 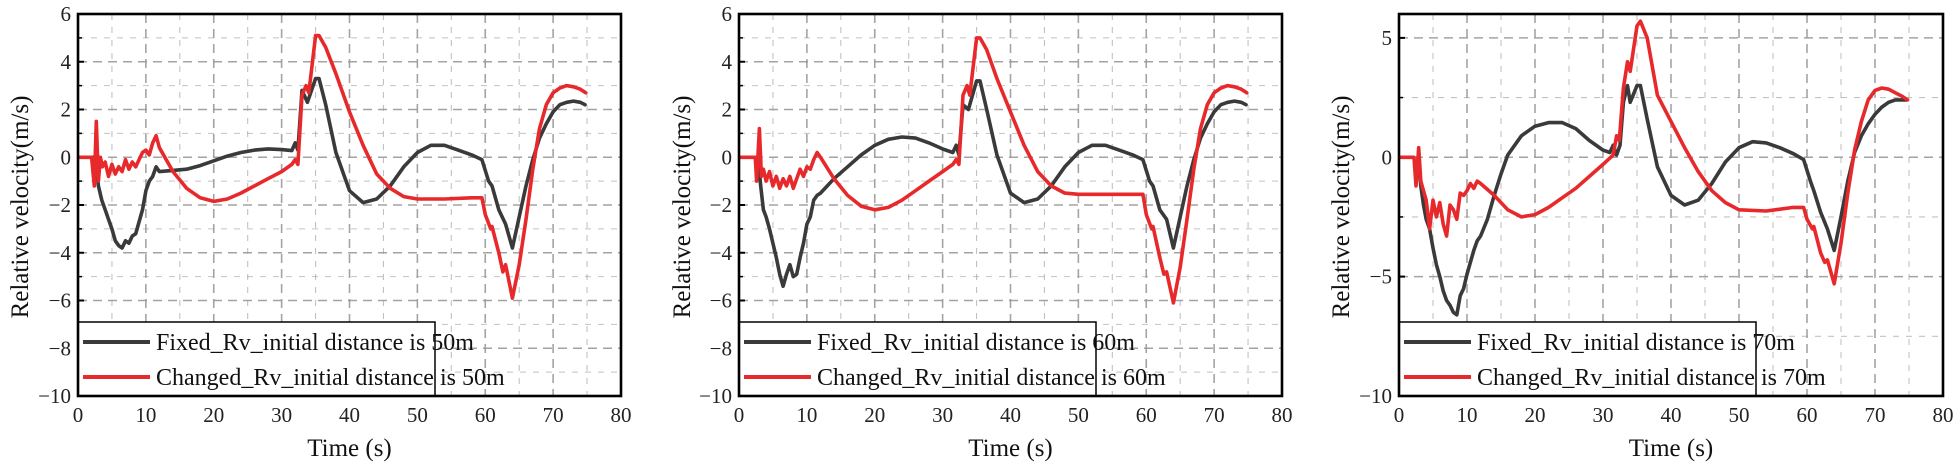 What do you see at coordinates (1651, 378) in the screenshot?
I see `legend-label: Changed_Rv_initial distance is 70m` at bounding box center [1651, 378].